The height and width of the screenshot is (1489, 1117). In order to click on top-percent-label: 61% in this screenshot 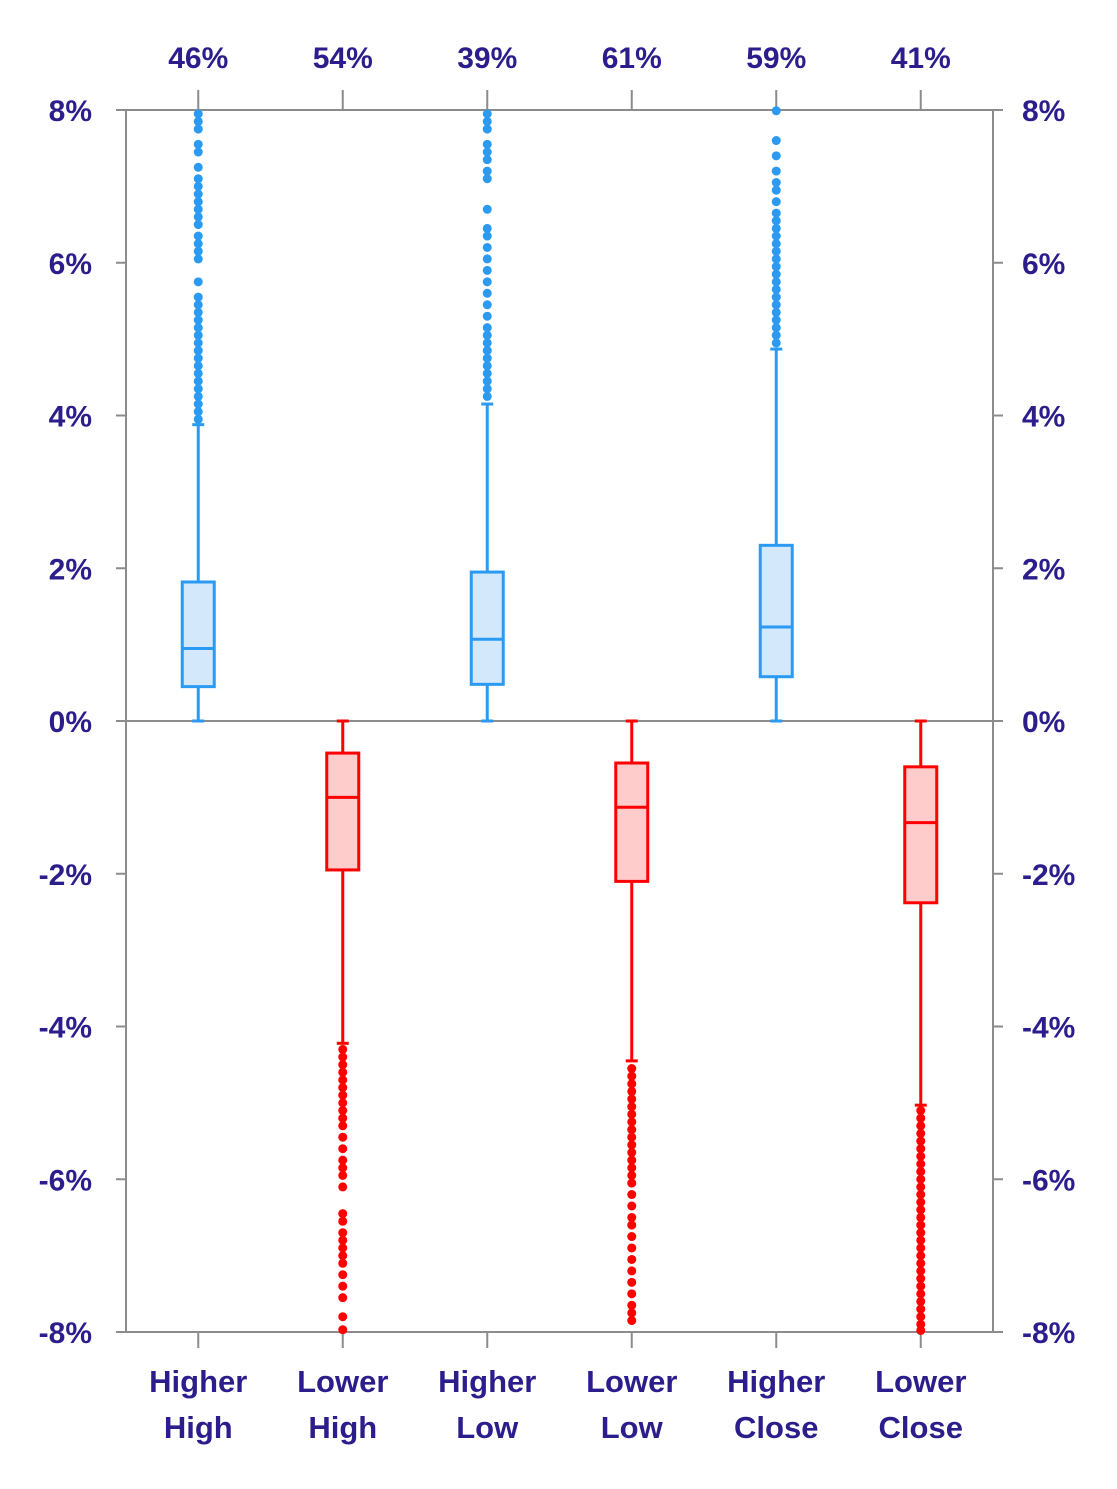, I will do `click(632, 58)`.